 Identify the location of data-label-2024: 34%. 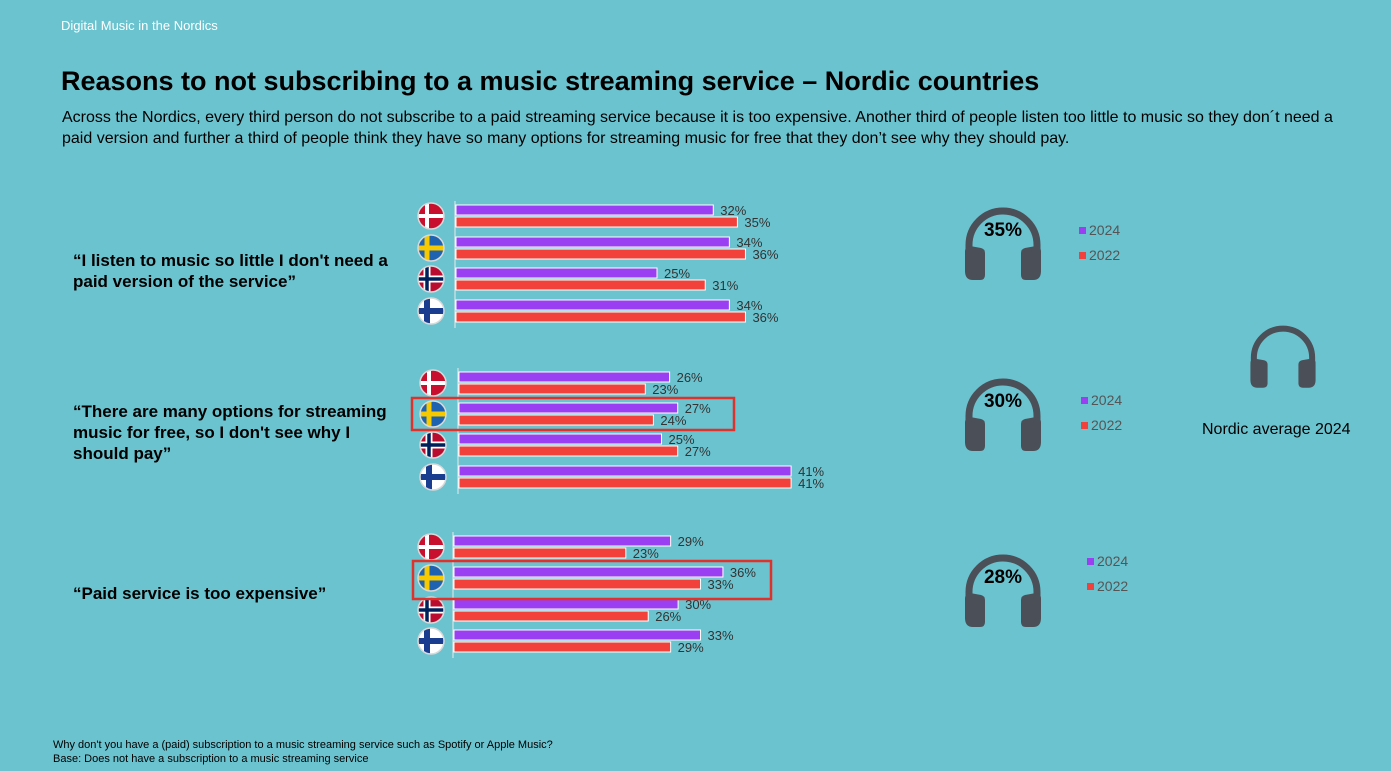
(749, 305).